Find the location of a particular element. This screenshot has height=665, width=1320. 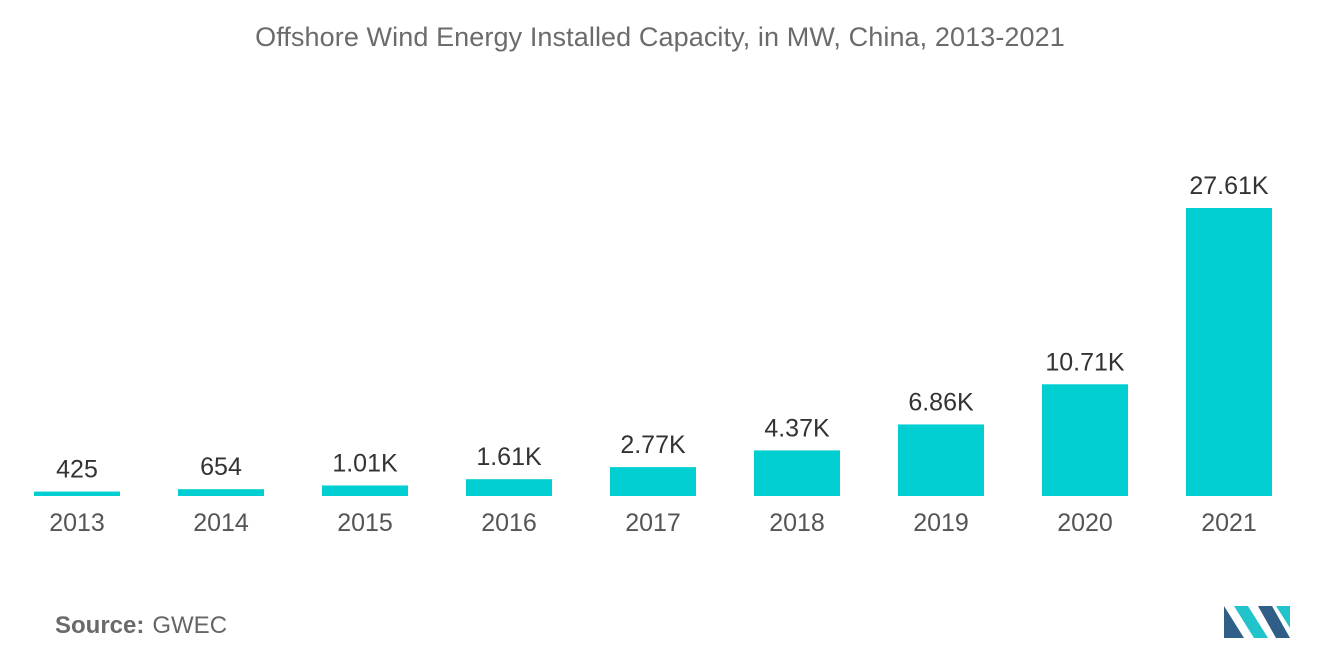

data-label-2017: 2.77K is located at coordinates (653, 445).